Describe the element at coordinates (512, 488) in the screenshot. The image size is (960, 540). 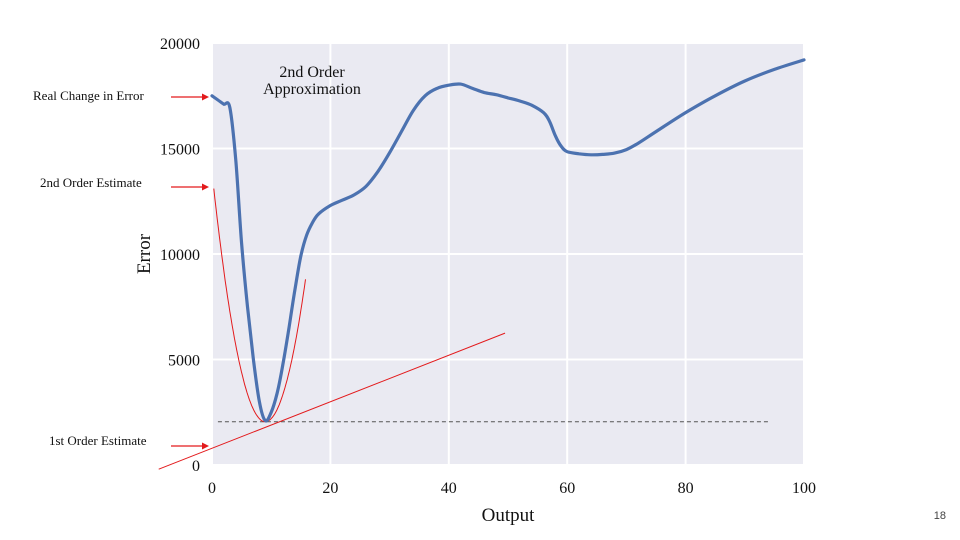
I see `x-tick-labels: 0 20 40 60 80 100` at that location.